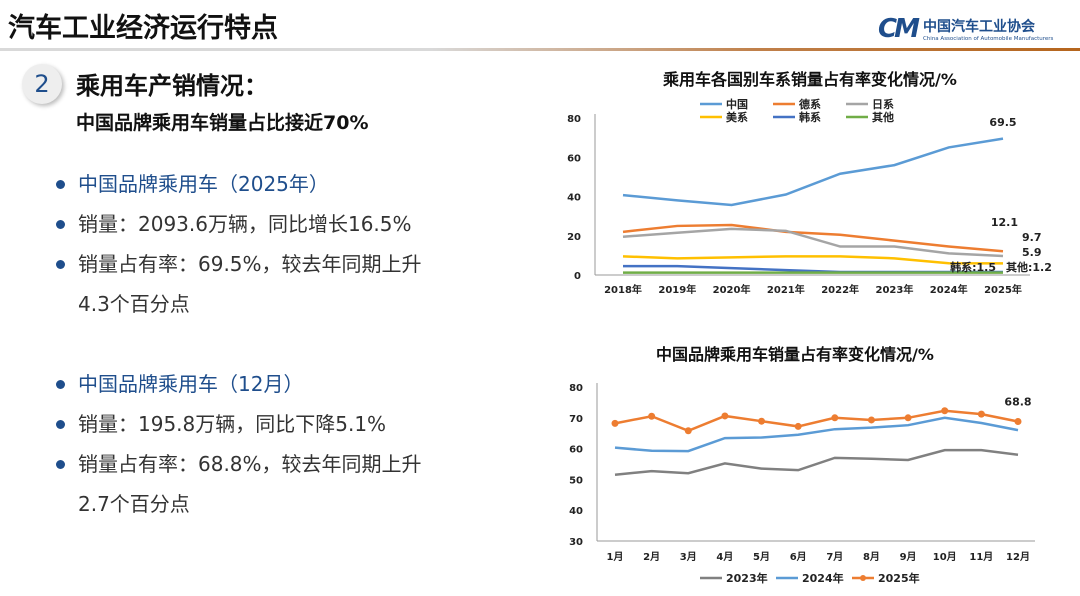 The image size is (1080, 596). I want to click on series-line-2025年, so click(816, 421).